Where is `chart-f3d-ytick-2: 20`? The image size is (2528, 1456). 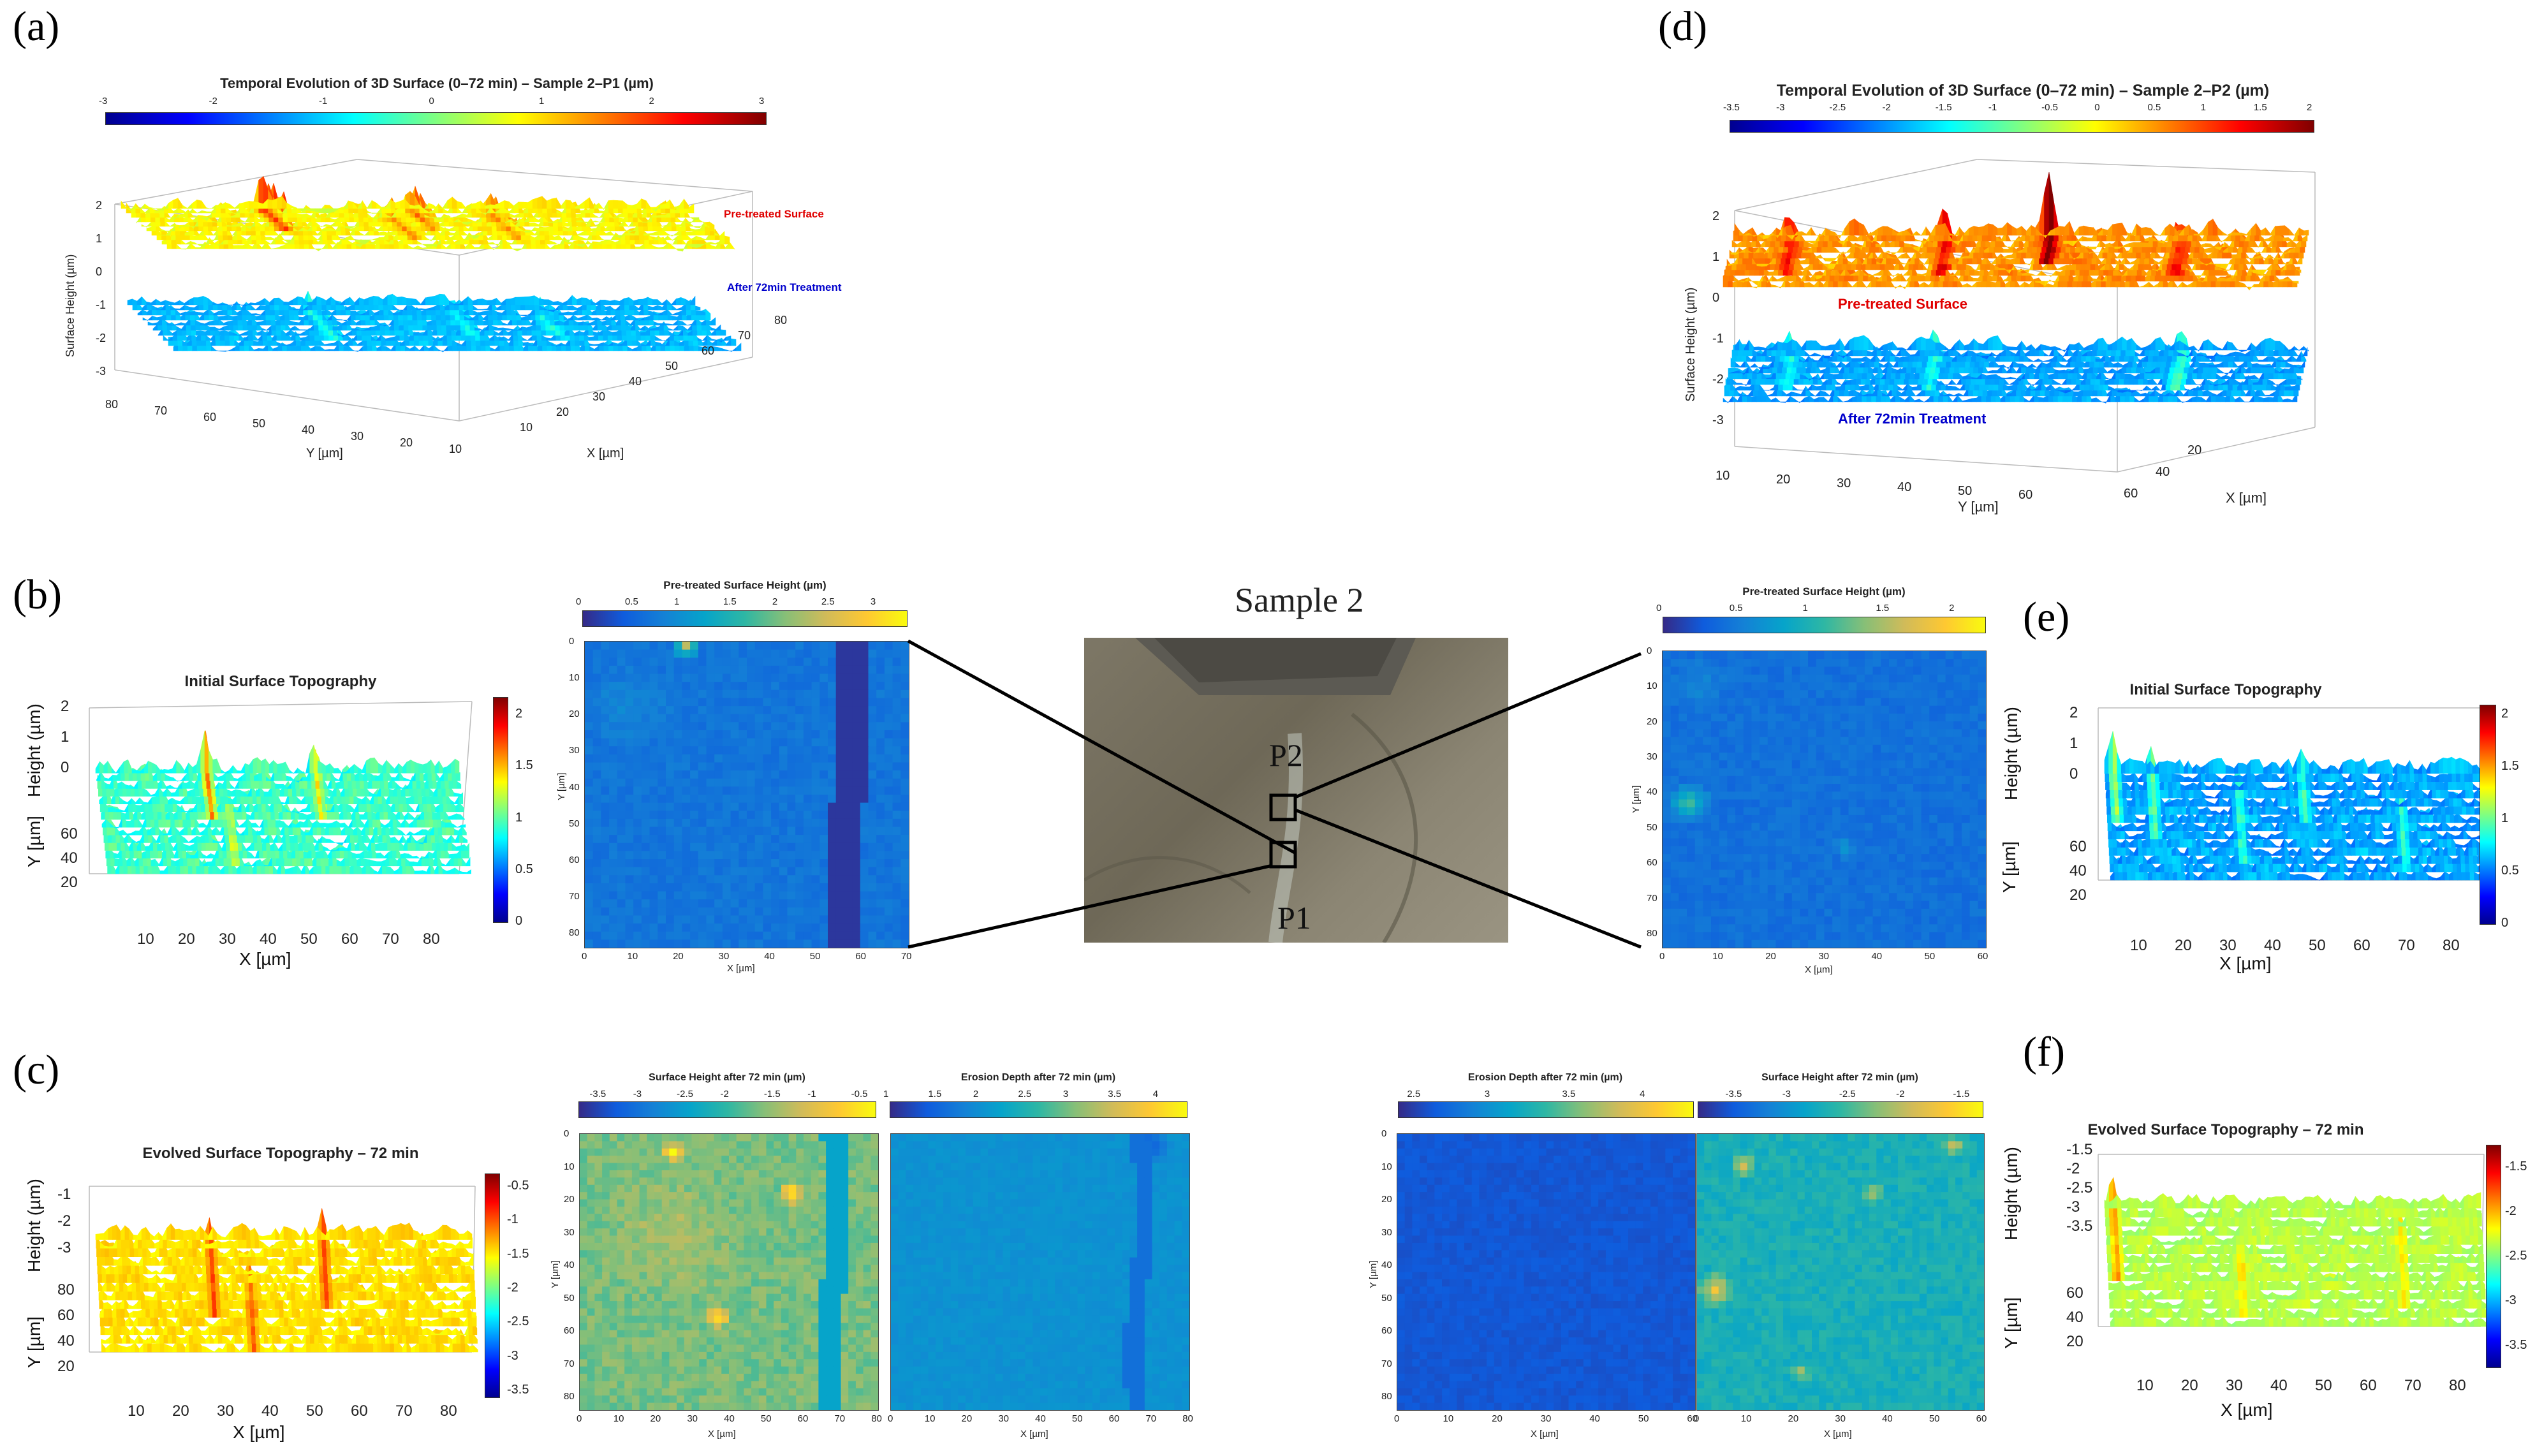 chart-f3d-ytick-2: 20 is located at coordinates (2074, 1341).